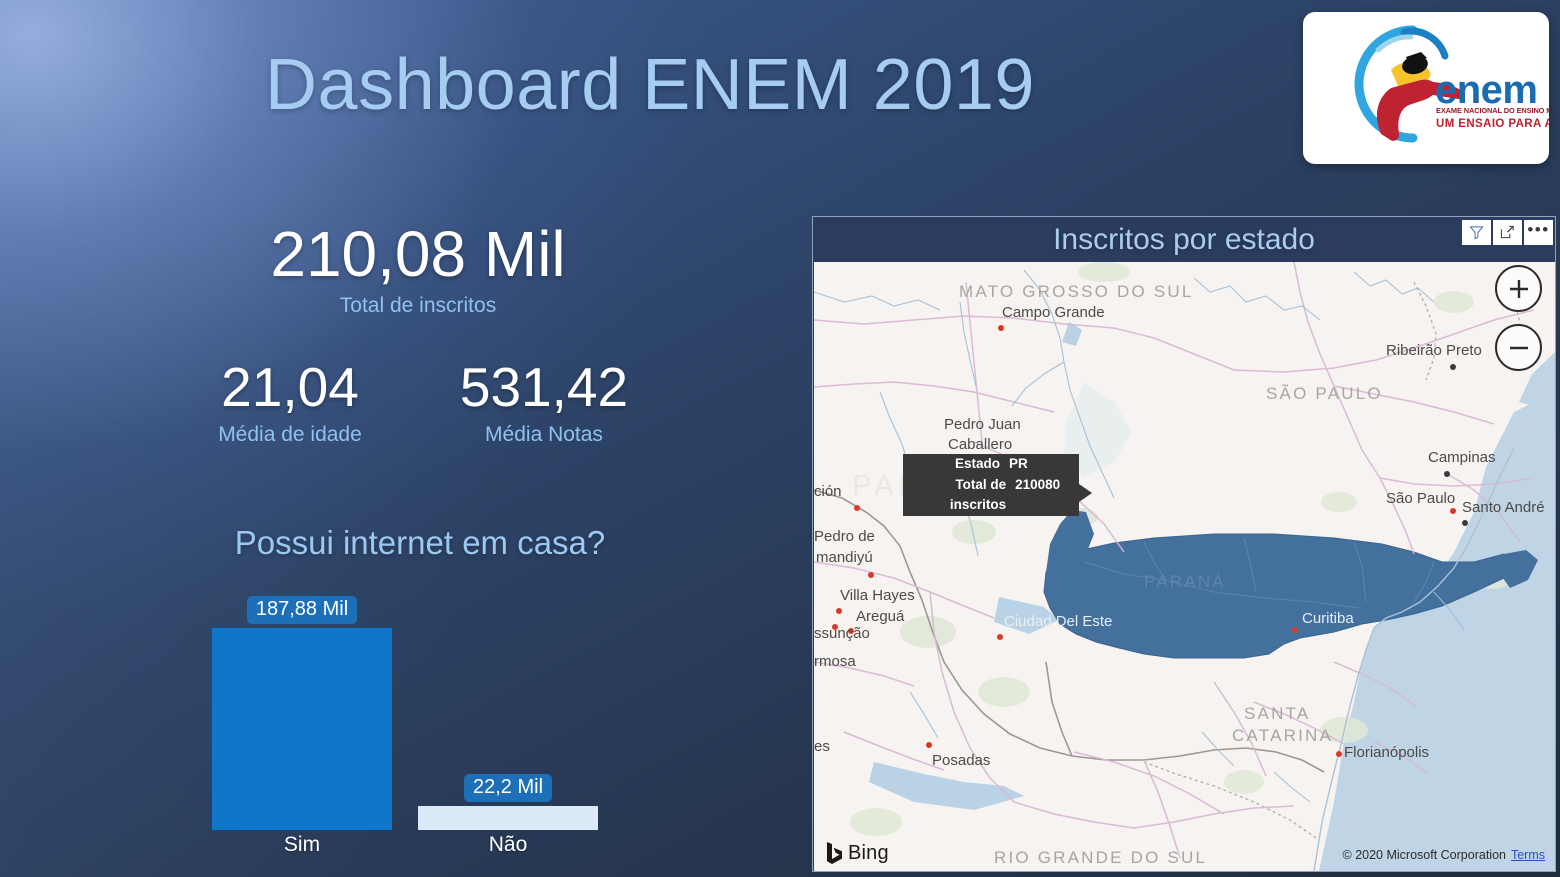 This screenshot has height=877, width=1560. Describe the element at coordinates (1538, 229) in the screenshot. I see `more-options-glyph: •••` at that location.